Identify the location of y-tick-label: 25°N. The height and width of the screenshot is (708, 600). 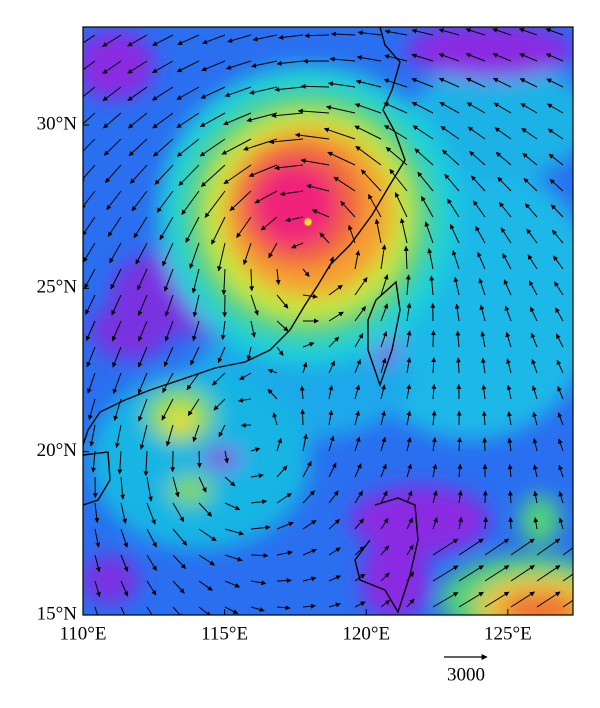
(57, 287).